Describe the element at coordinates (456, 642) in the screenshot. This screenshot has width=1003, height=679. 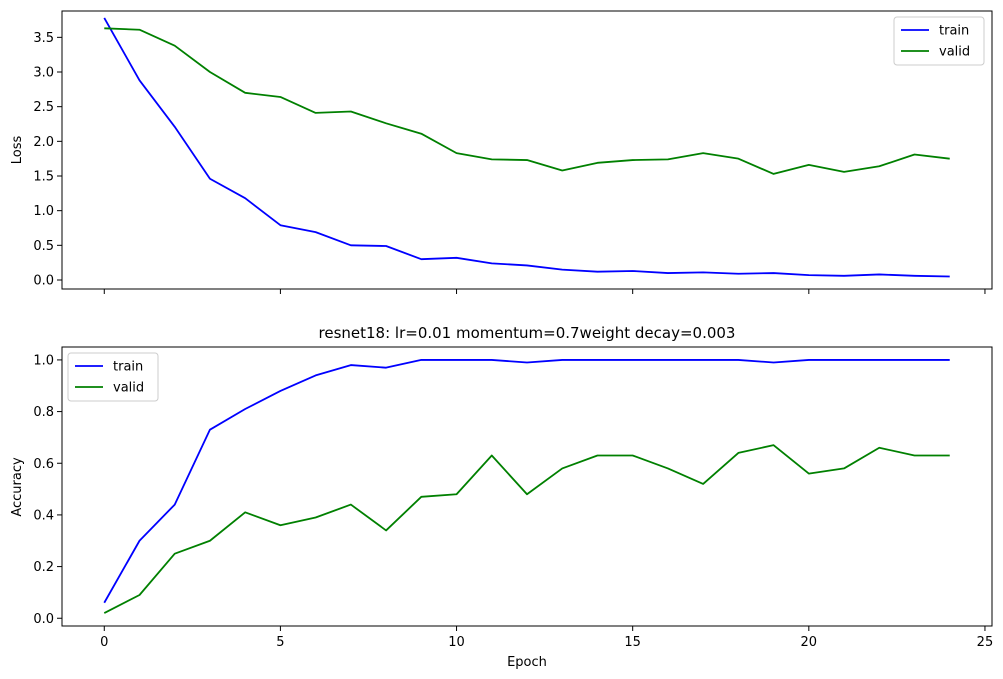
I see `x-tick-label: 10` at that location.